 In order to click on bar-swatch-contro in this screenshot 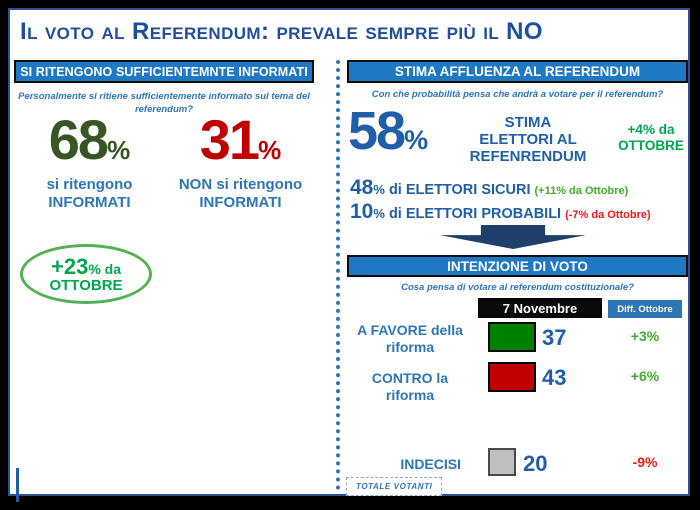, I will do `click(512, 377)`.